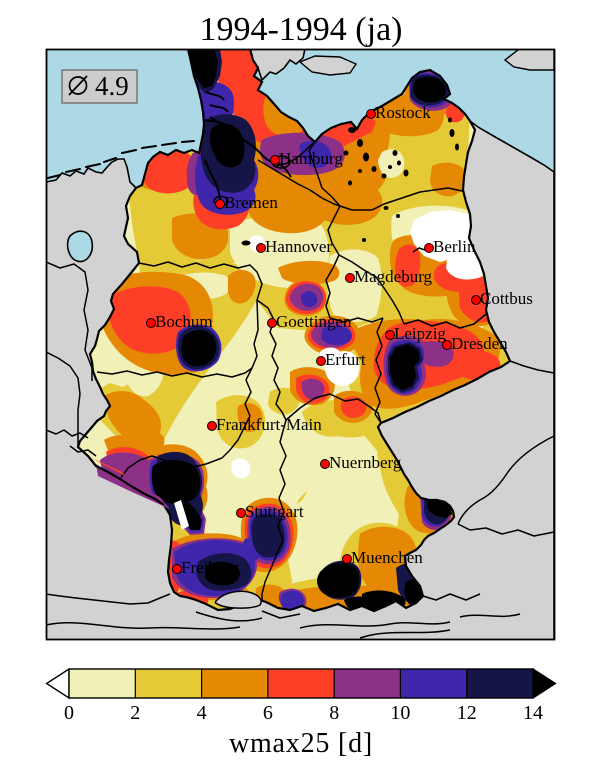  What do you see at coordinates (300, 29) in the screenshot?
I see `svg-text: 1994-1994 (ja)` at bounding box center [300, 29].